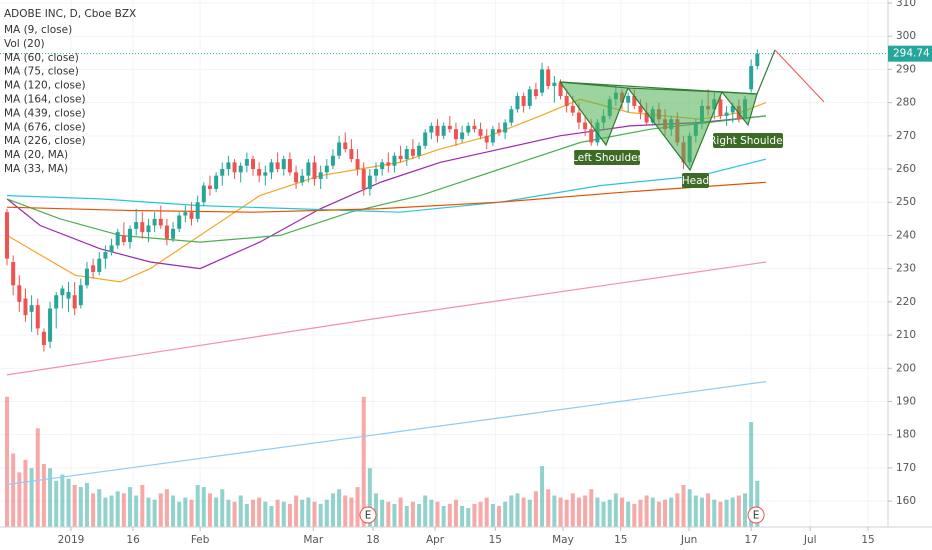 This screenshot has width=932, height=550. What do you see at coordinates (45, 127) in the screenshot?
I see `indicator-label: MA (676, close)` at bounding box center [45, 127].